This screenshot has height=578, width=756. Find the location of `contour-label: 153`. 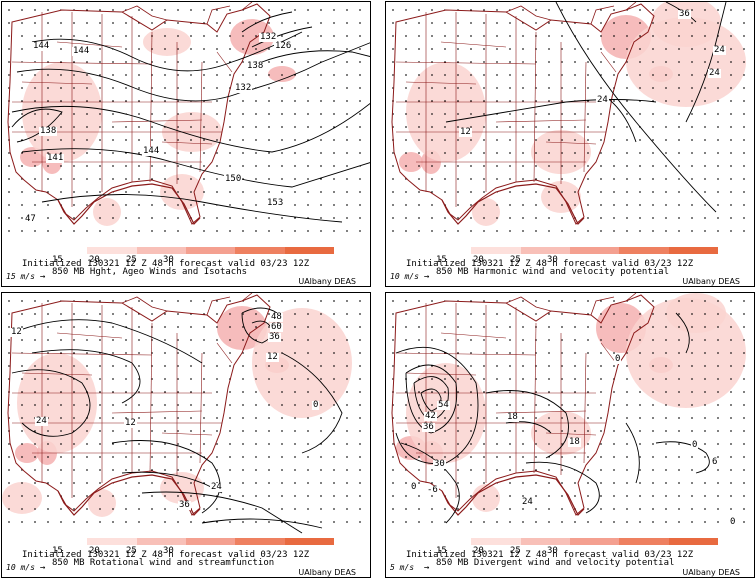

contour-label: 153 is located at coordinates (275, 203).